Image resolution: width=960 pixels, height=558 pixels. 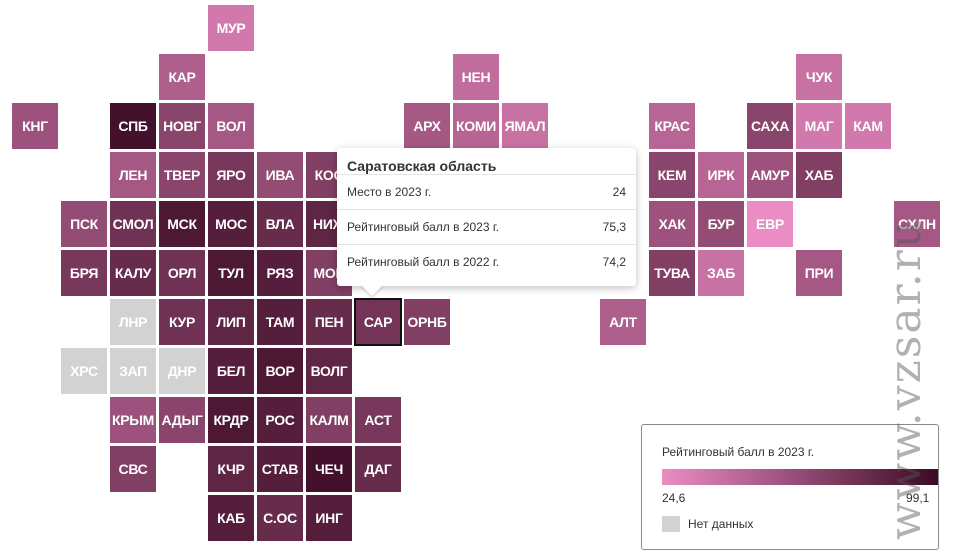 What do you see at coordinates (614, 262) in the screenshot?
I see `tooltip-row-value: 74,2` at bounding box center [614, 262].